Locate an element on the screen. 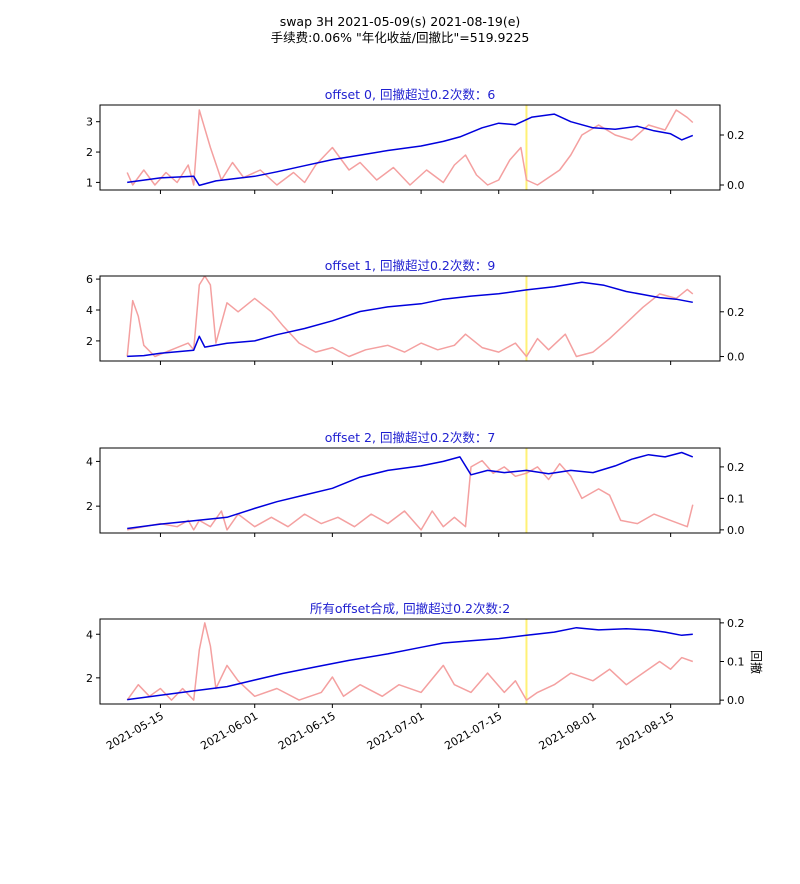  left-tick-label: 6 is located at coordinates (89, 279).